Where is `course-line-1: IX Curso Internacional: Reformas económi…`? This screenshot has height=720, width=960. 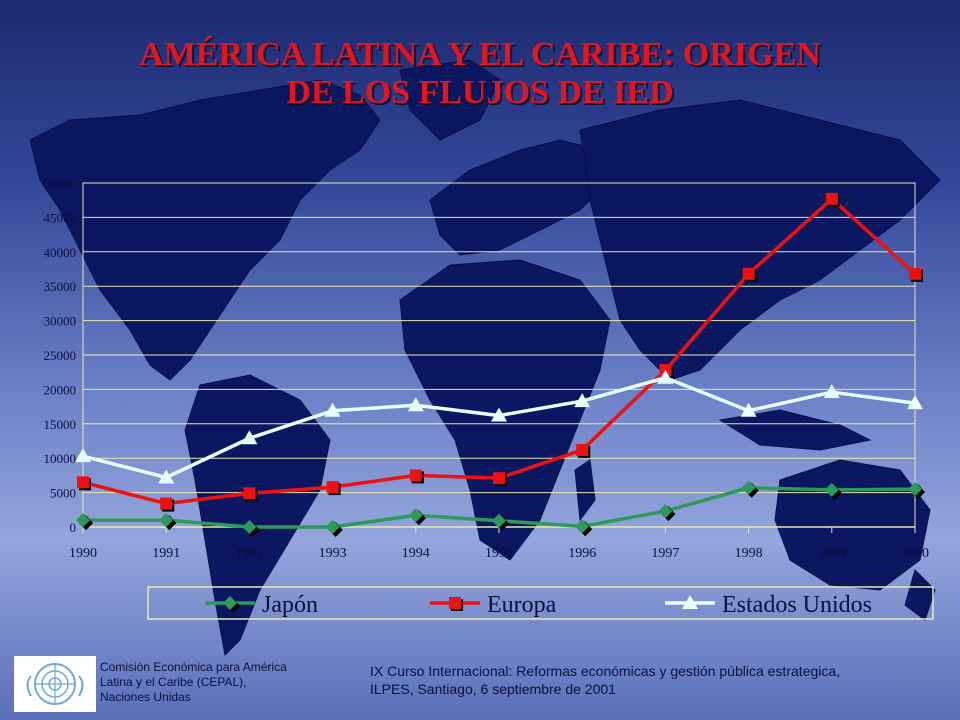
course-line-1: IX Curso Internacional: Reformas económi… is located at coordinates (605, 671).